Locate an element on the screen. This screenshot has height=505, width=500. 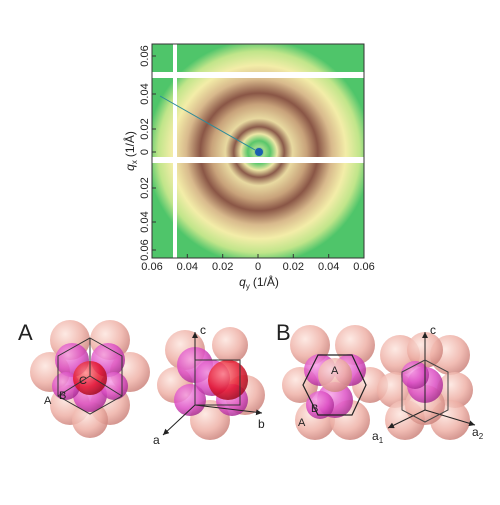
x-axis-label: qy (1/Å) is located at coordinates (259, 282).